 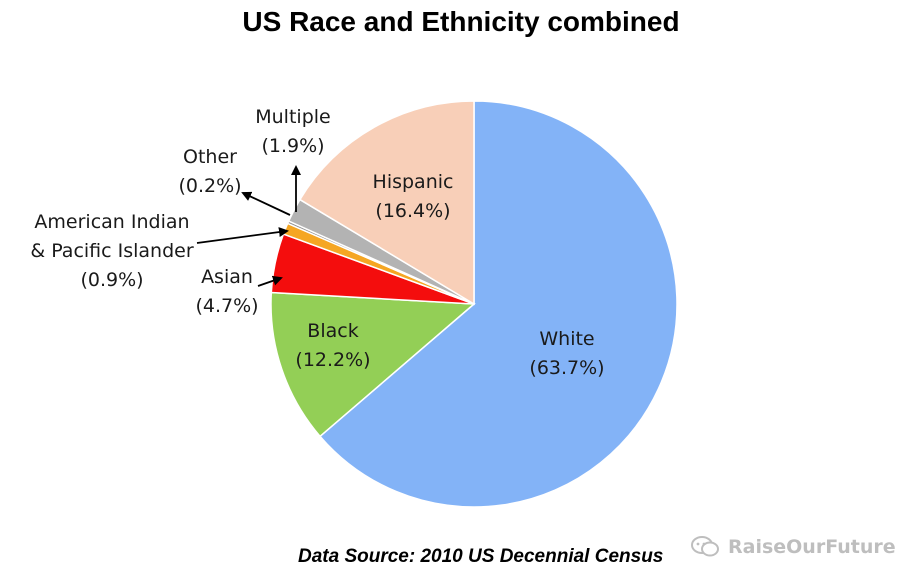 I want to click on slice-label-multiple: Multiple (1.9%), so click(x=292, y=131).